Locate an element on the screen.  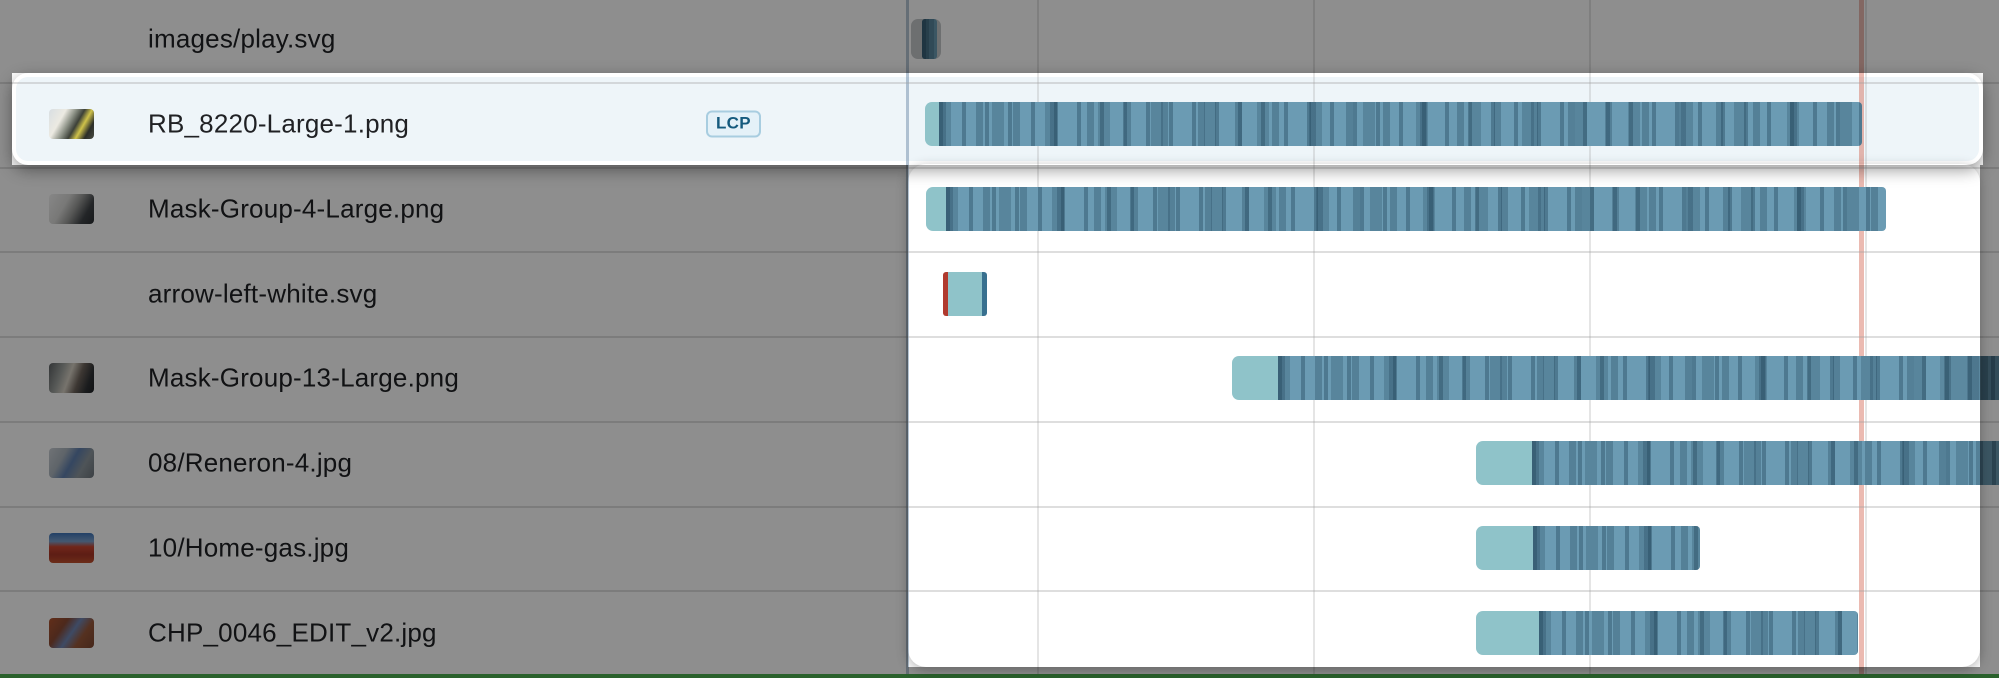
bar-start-edge is located at coordinates (945, 293).